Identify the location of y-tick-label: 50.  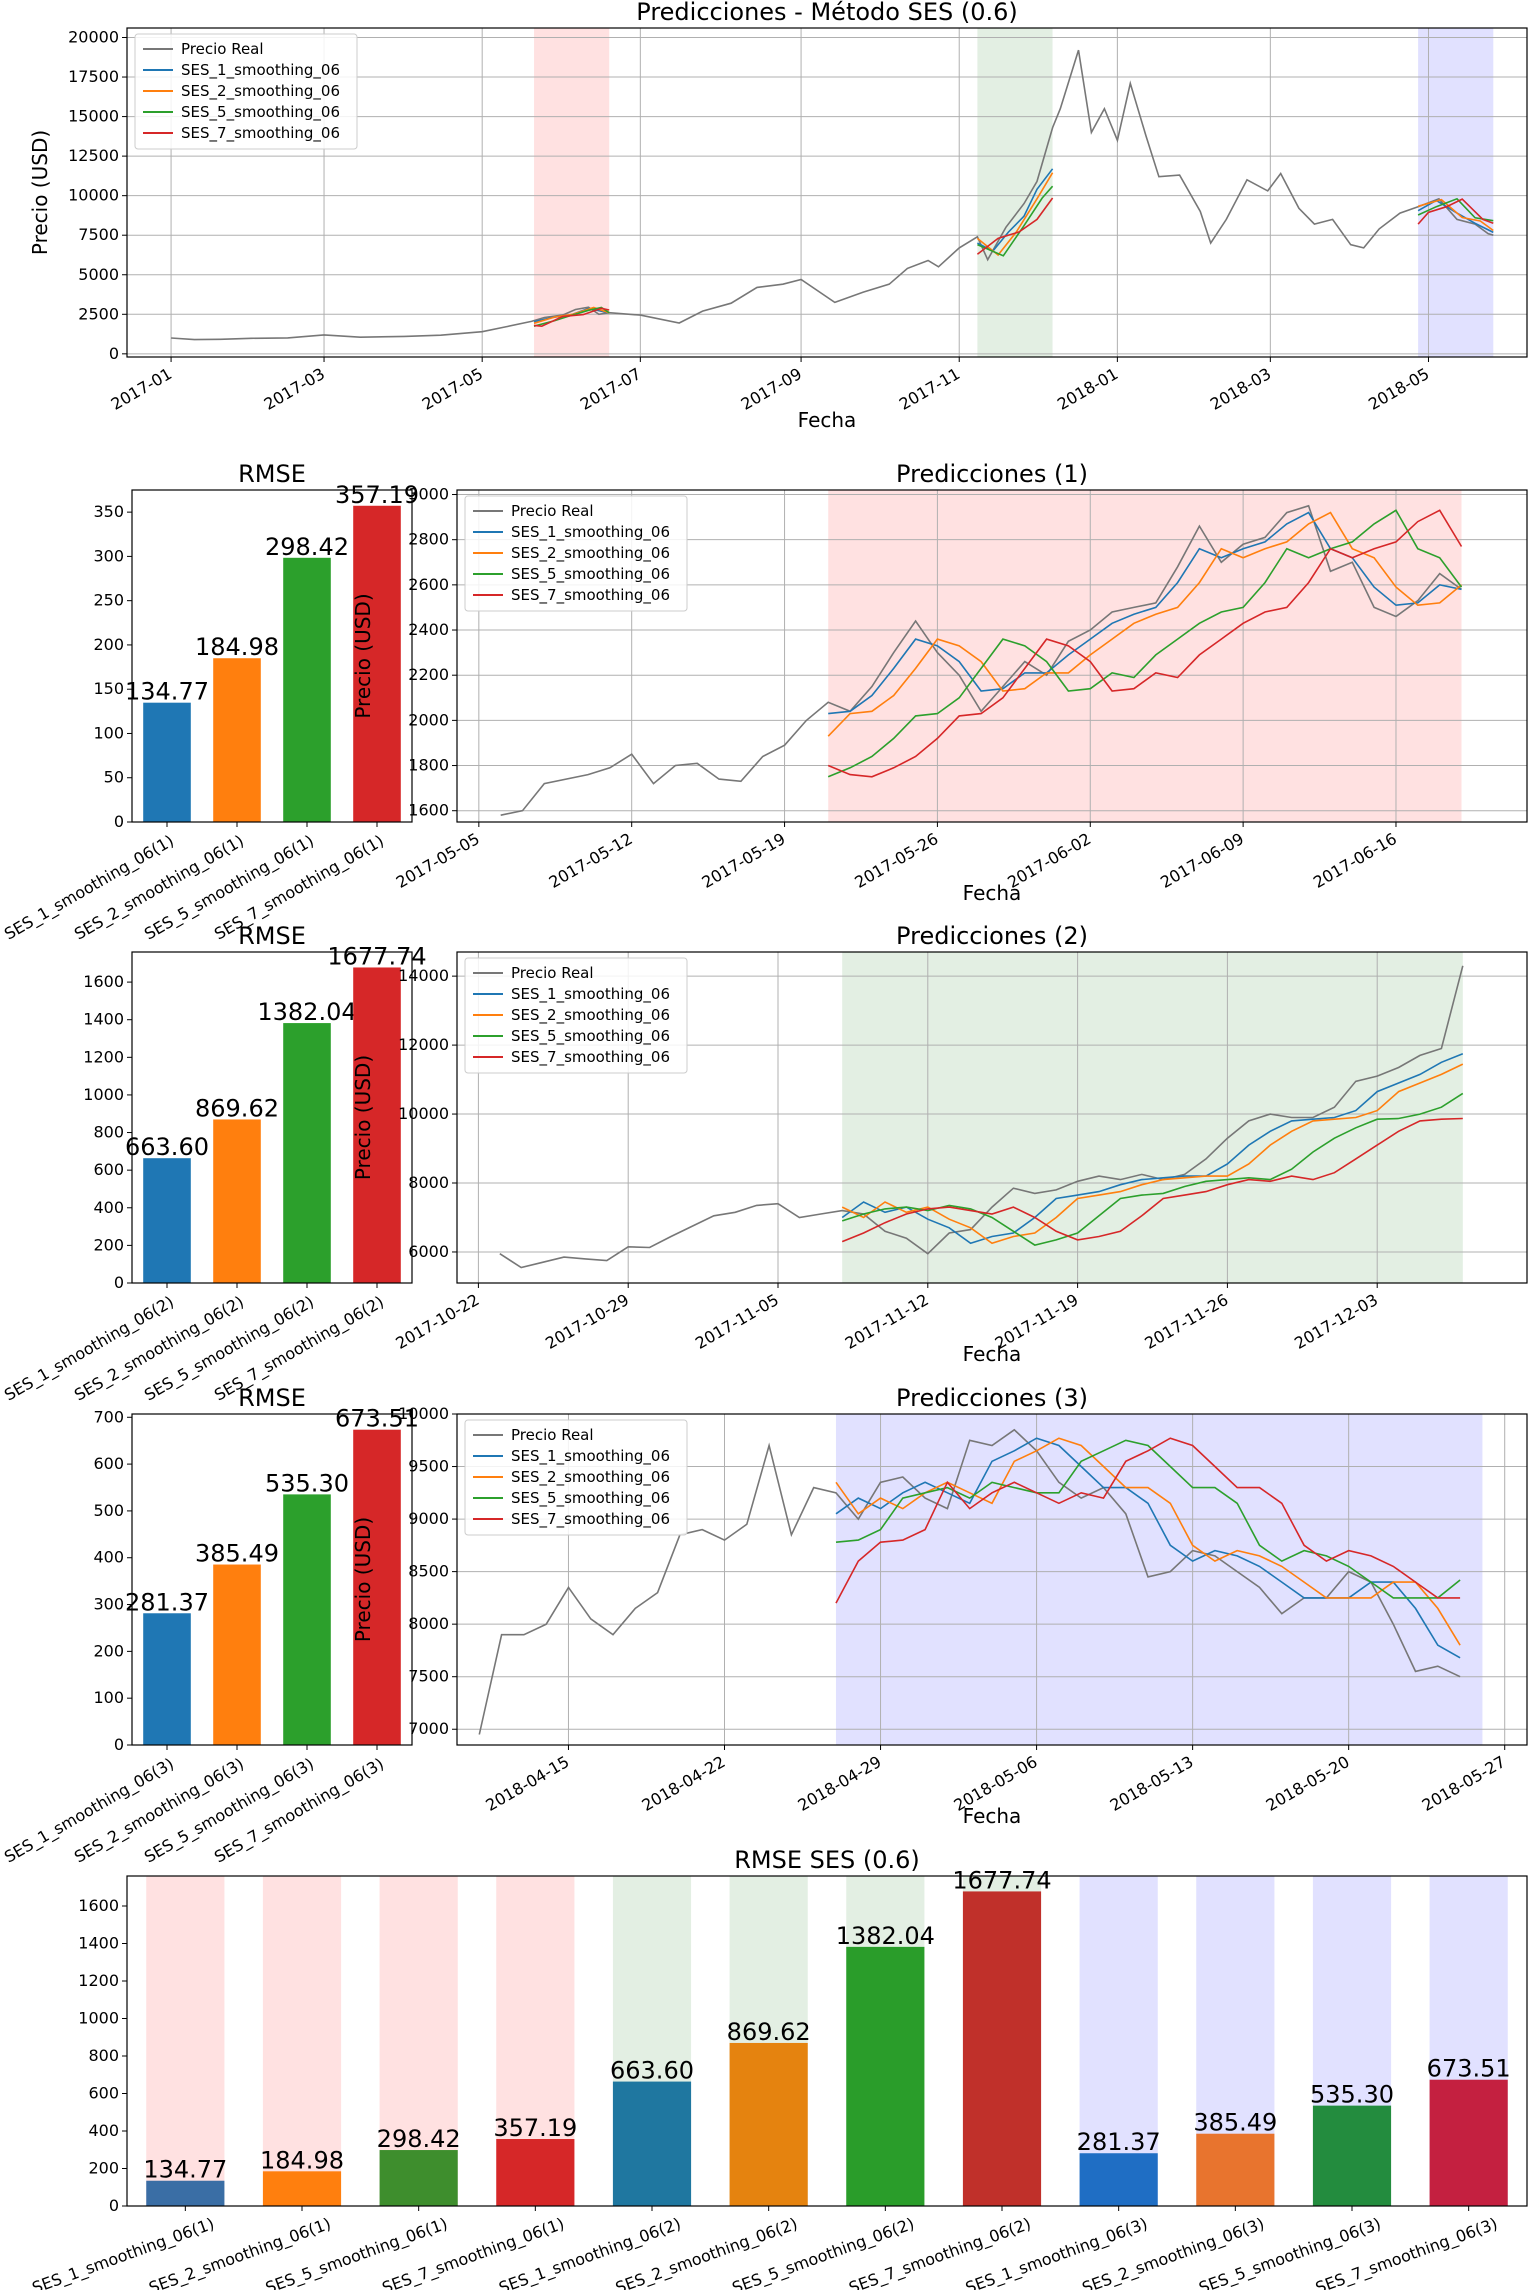
(114, 777).